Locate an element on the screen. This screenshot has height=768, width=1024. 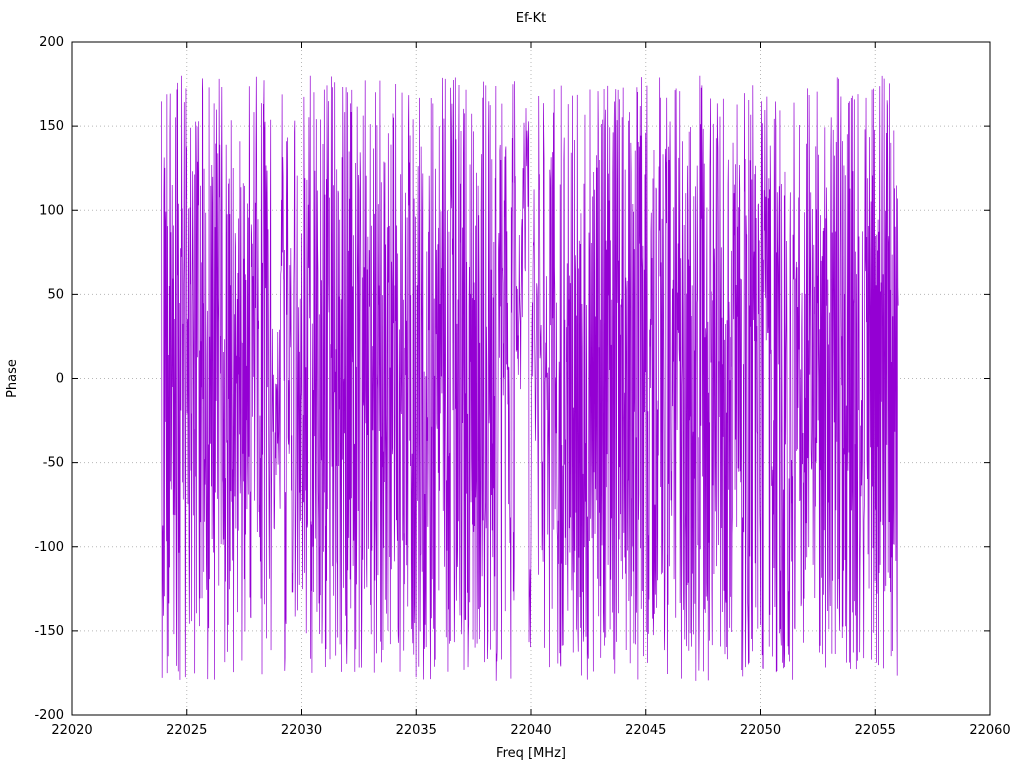
x-tick-label: 22020 is located at coordinates (71, 730).